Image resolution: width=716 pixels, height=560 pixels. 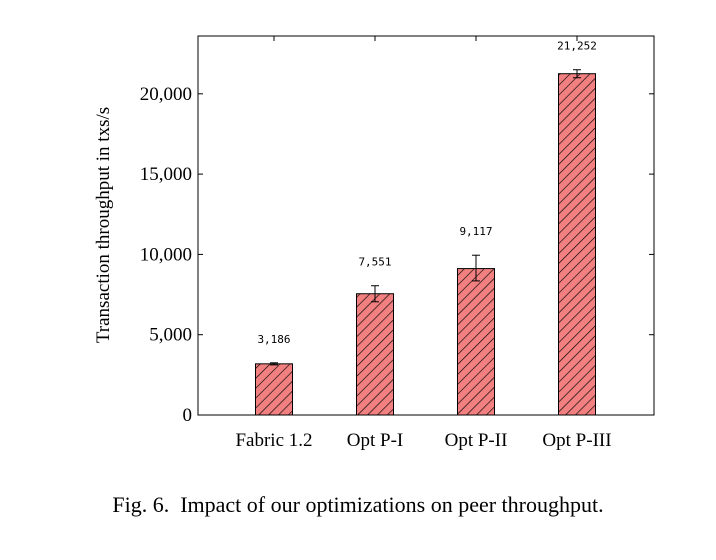 What do you see at coordinates (576, 440) in the screenshot?
I see `x-tick-label: Opt P-III` at bounding box center [576, 440].